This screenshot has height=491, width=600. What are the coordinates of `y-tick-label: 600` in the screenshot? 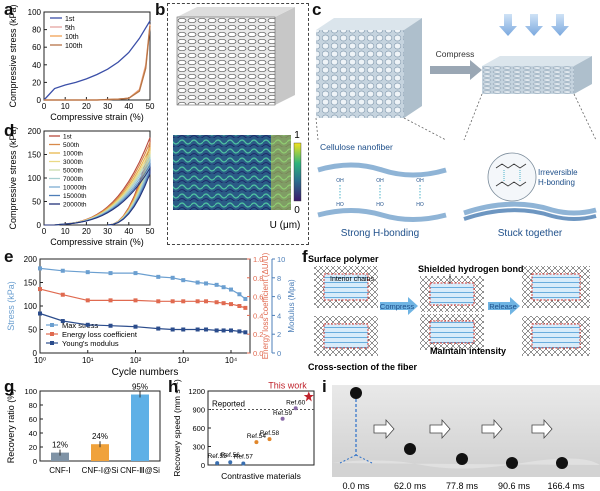 It's located at (198, 428).